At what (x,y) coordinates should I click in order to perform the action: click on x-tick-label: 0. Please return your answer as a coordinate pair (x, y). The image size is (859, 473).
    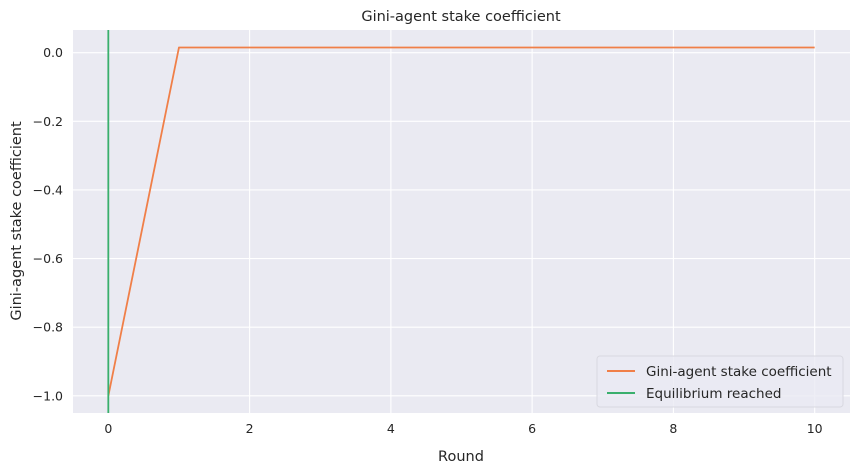
    Looking at the image, I should click on (108, 428).